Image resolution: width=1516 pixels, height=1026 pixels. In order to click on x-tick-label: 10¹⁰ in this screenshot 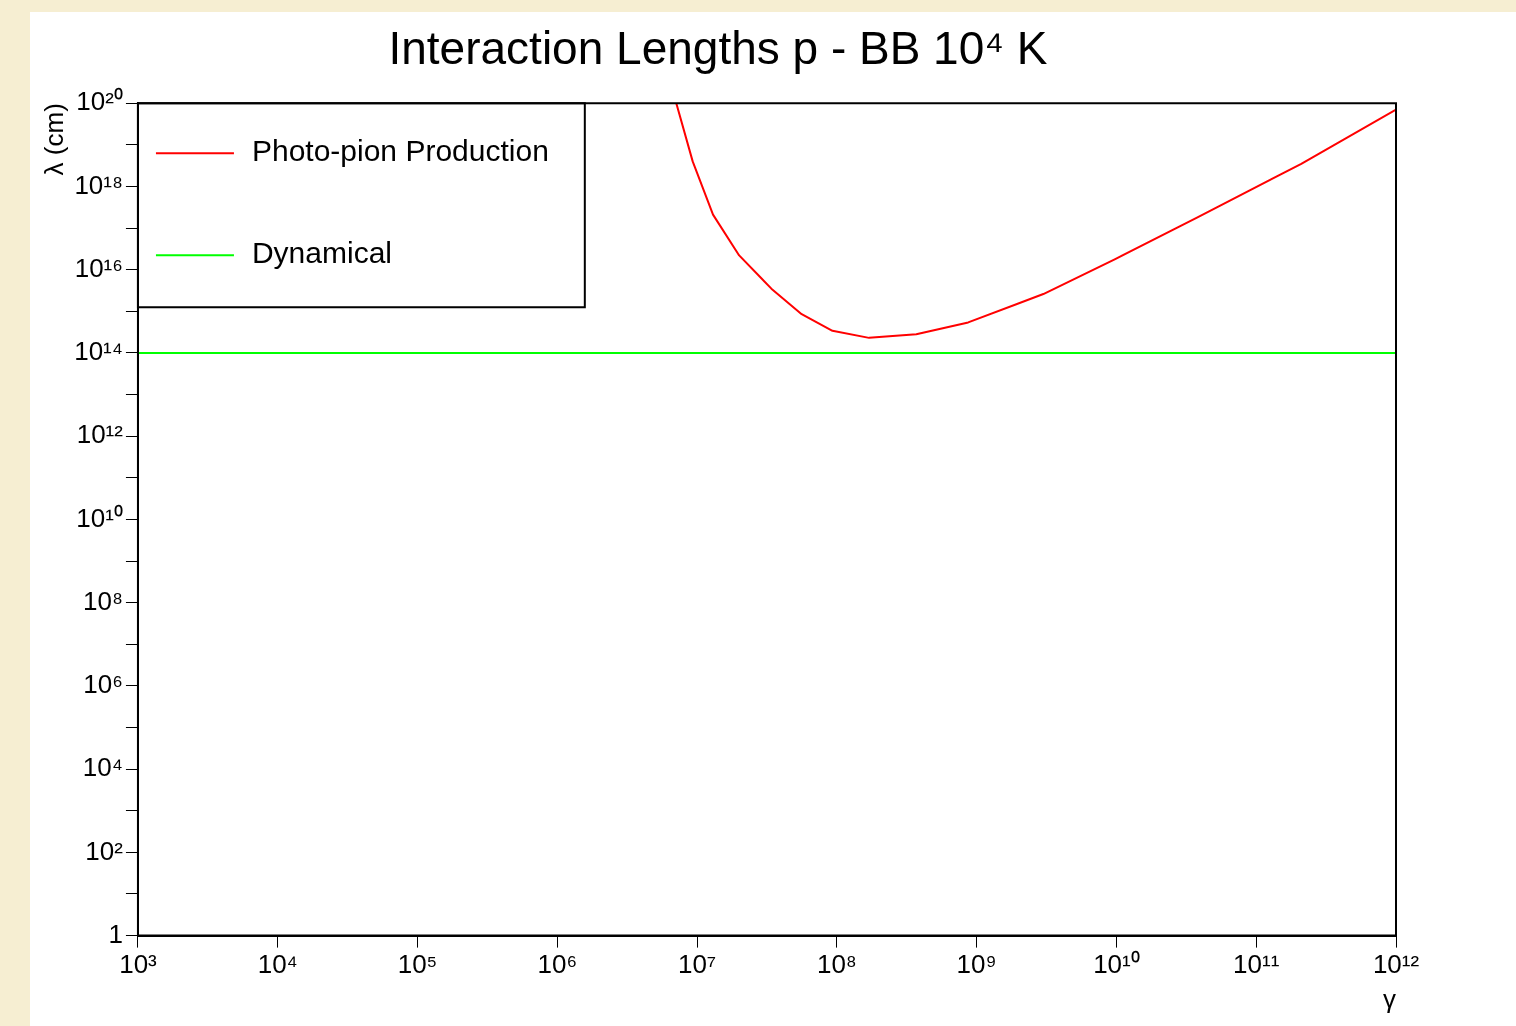, I will do `click(1116, 964)`.